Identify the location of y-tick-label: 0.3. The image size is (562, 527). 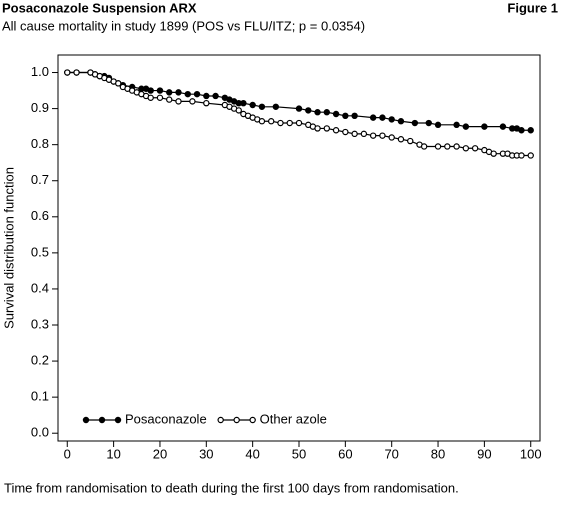
(40, 323).